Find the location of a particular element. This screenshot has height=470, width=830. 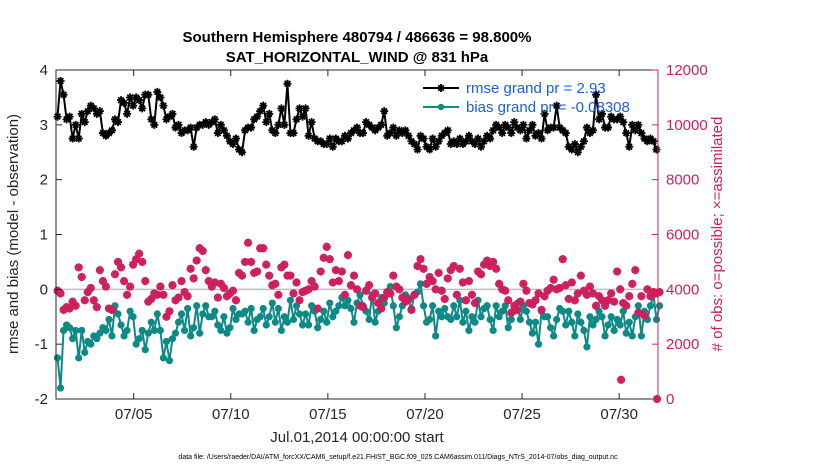

legend-label: bias grand pr = -0.08308 is located at coordinates (548, 107).